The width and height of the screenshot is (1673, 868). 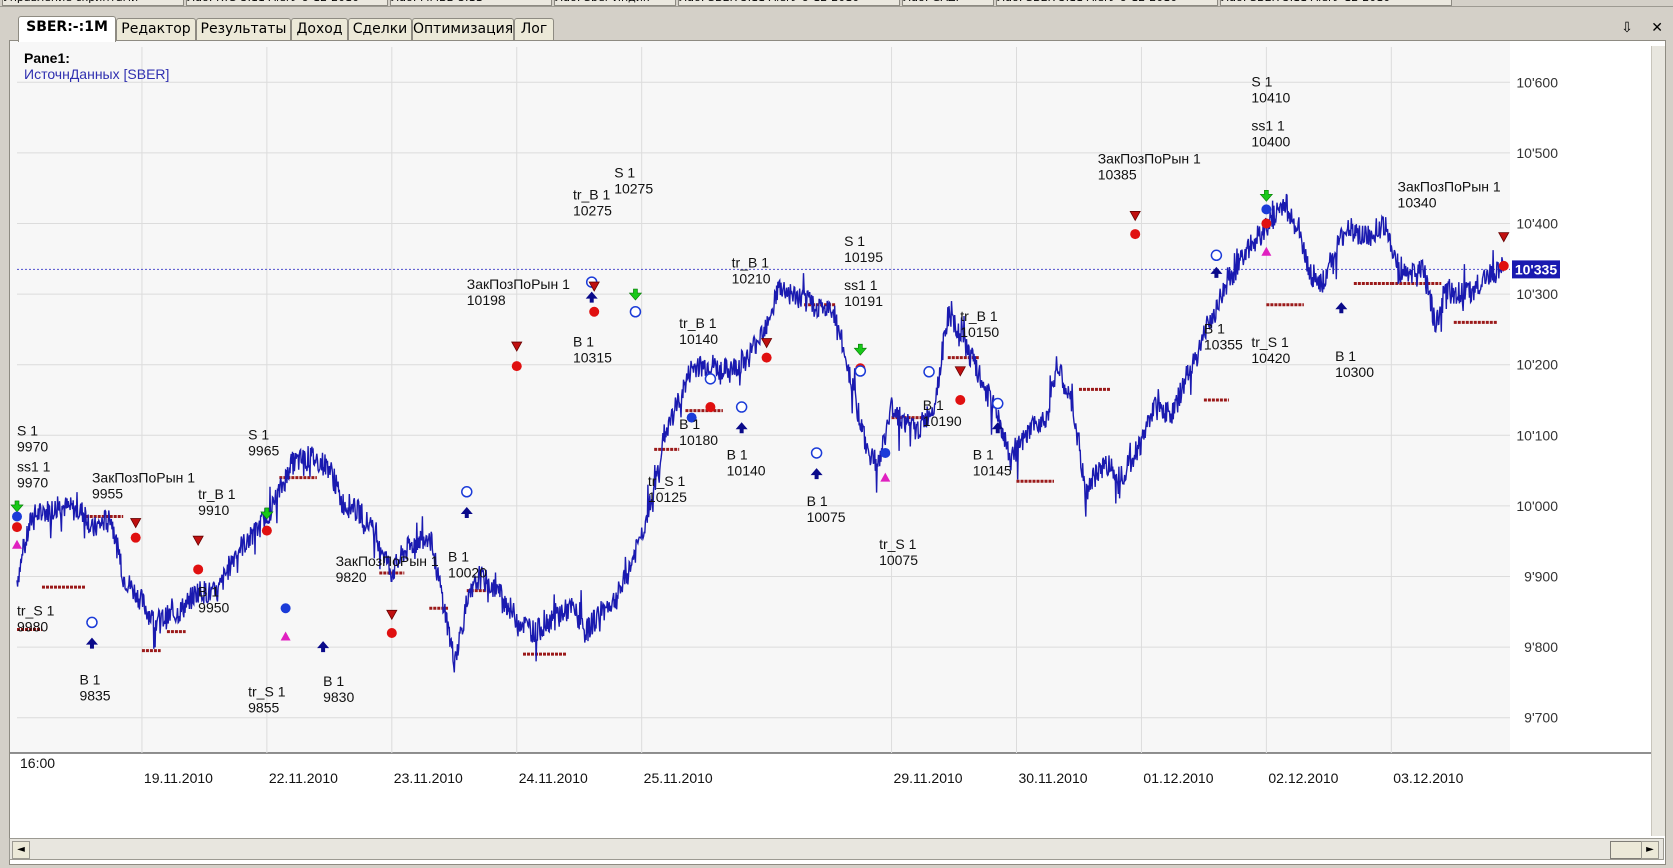 I want to click on tab-optimization: Оптимизация, so click(x=463, y=29).